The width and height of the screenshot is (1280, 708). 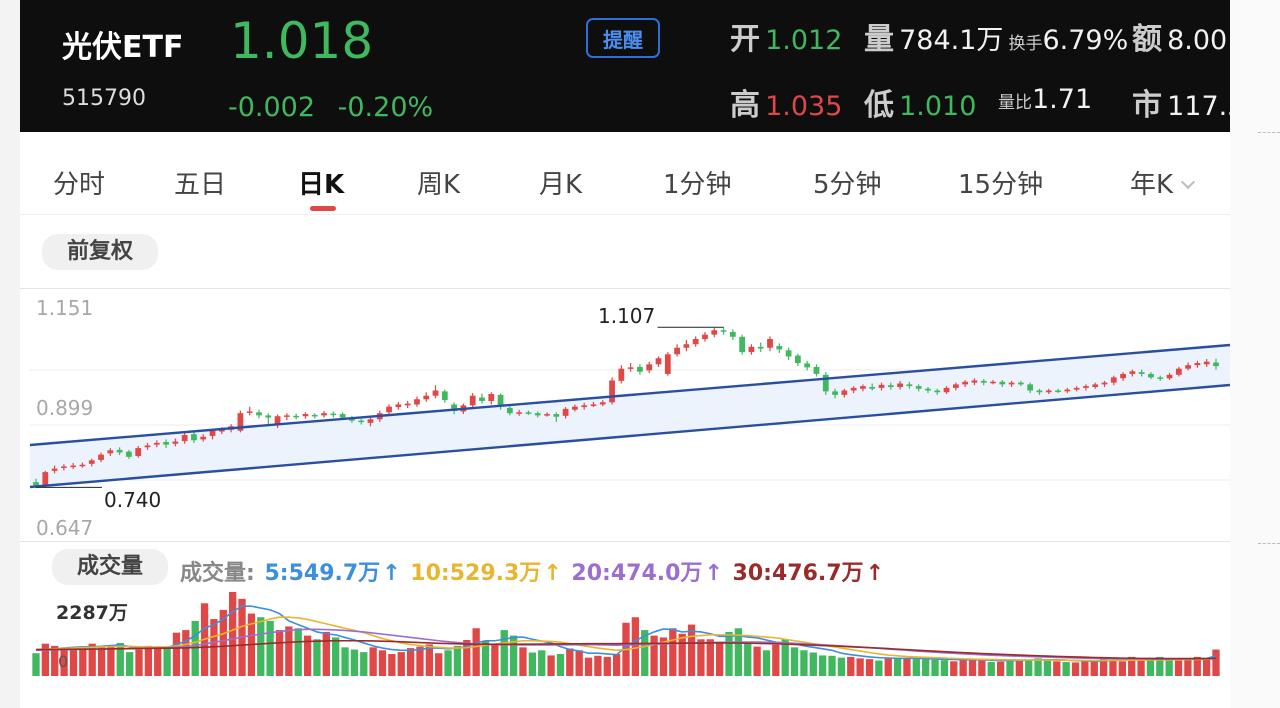 What do you see at coordinates (1147, 105) in the screenshot?
I see `mcap-label: 市` at bounding box center [1147, 105].